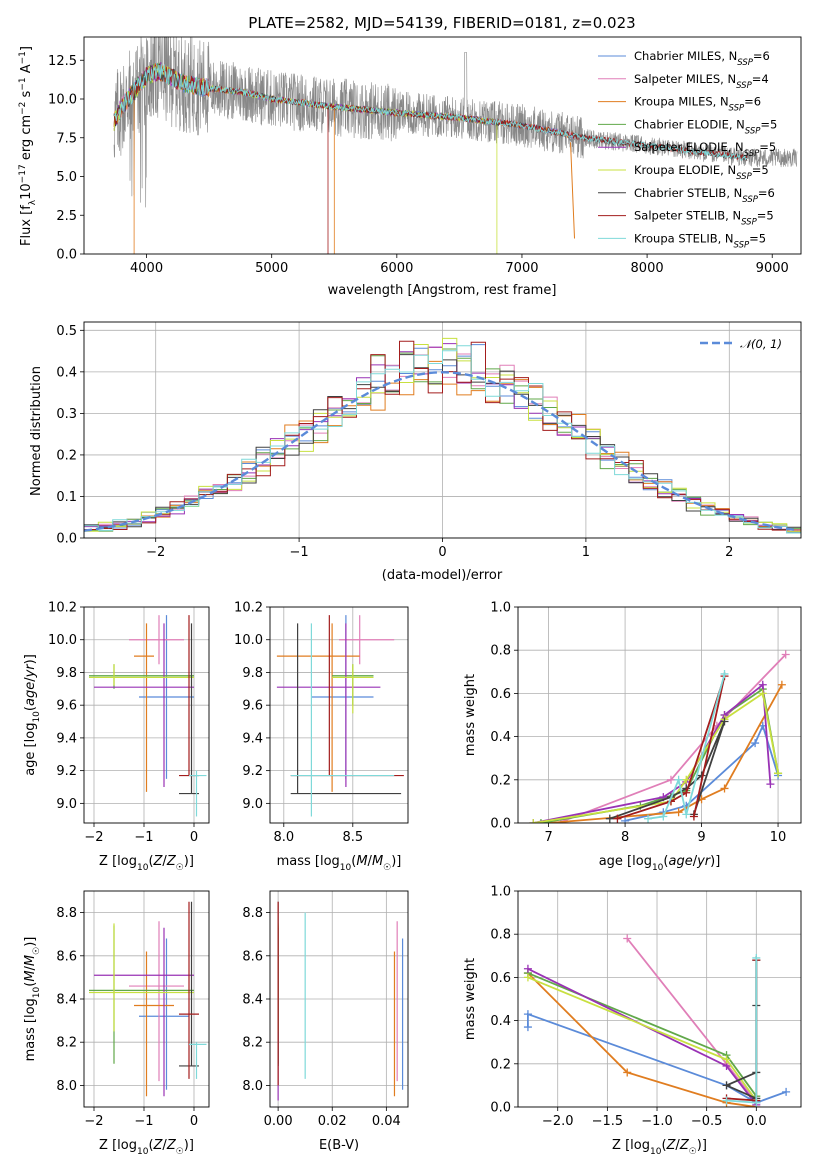 The height and width of the screenshot is (1174, 819). Describe the element at coordinates (66, 216) in the screenshot. I see `y-tick-label: 2.5` at that location.